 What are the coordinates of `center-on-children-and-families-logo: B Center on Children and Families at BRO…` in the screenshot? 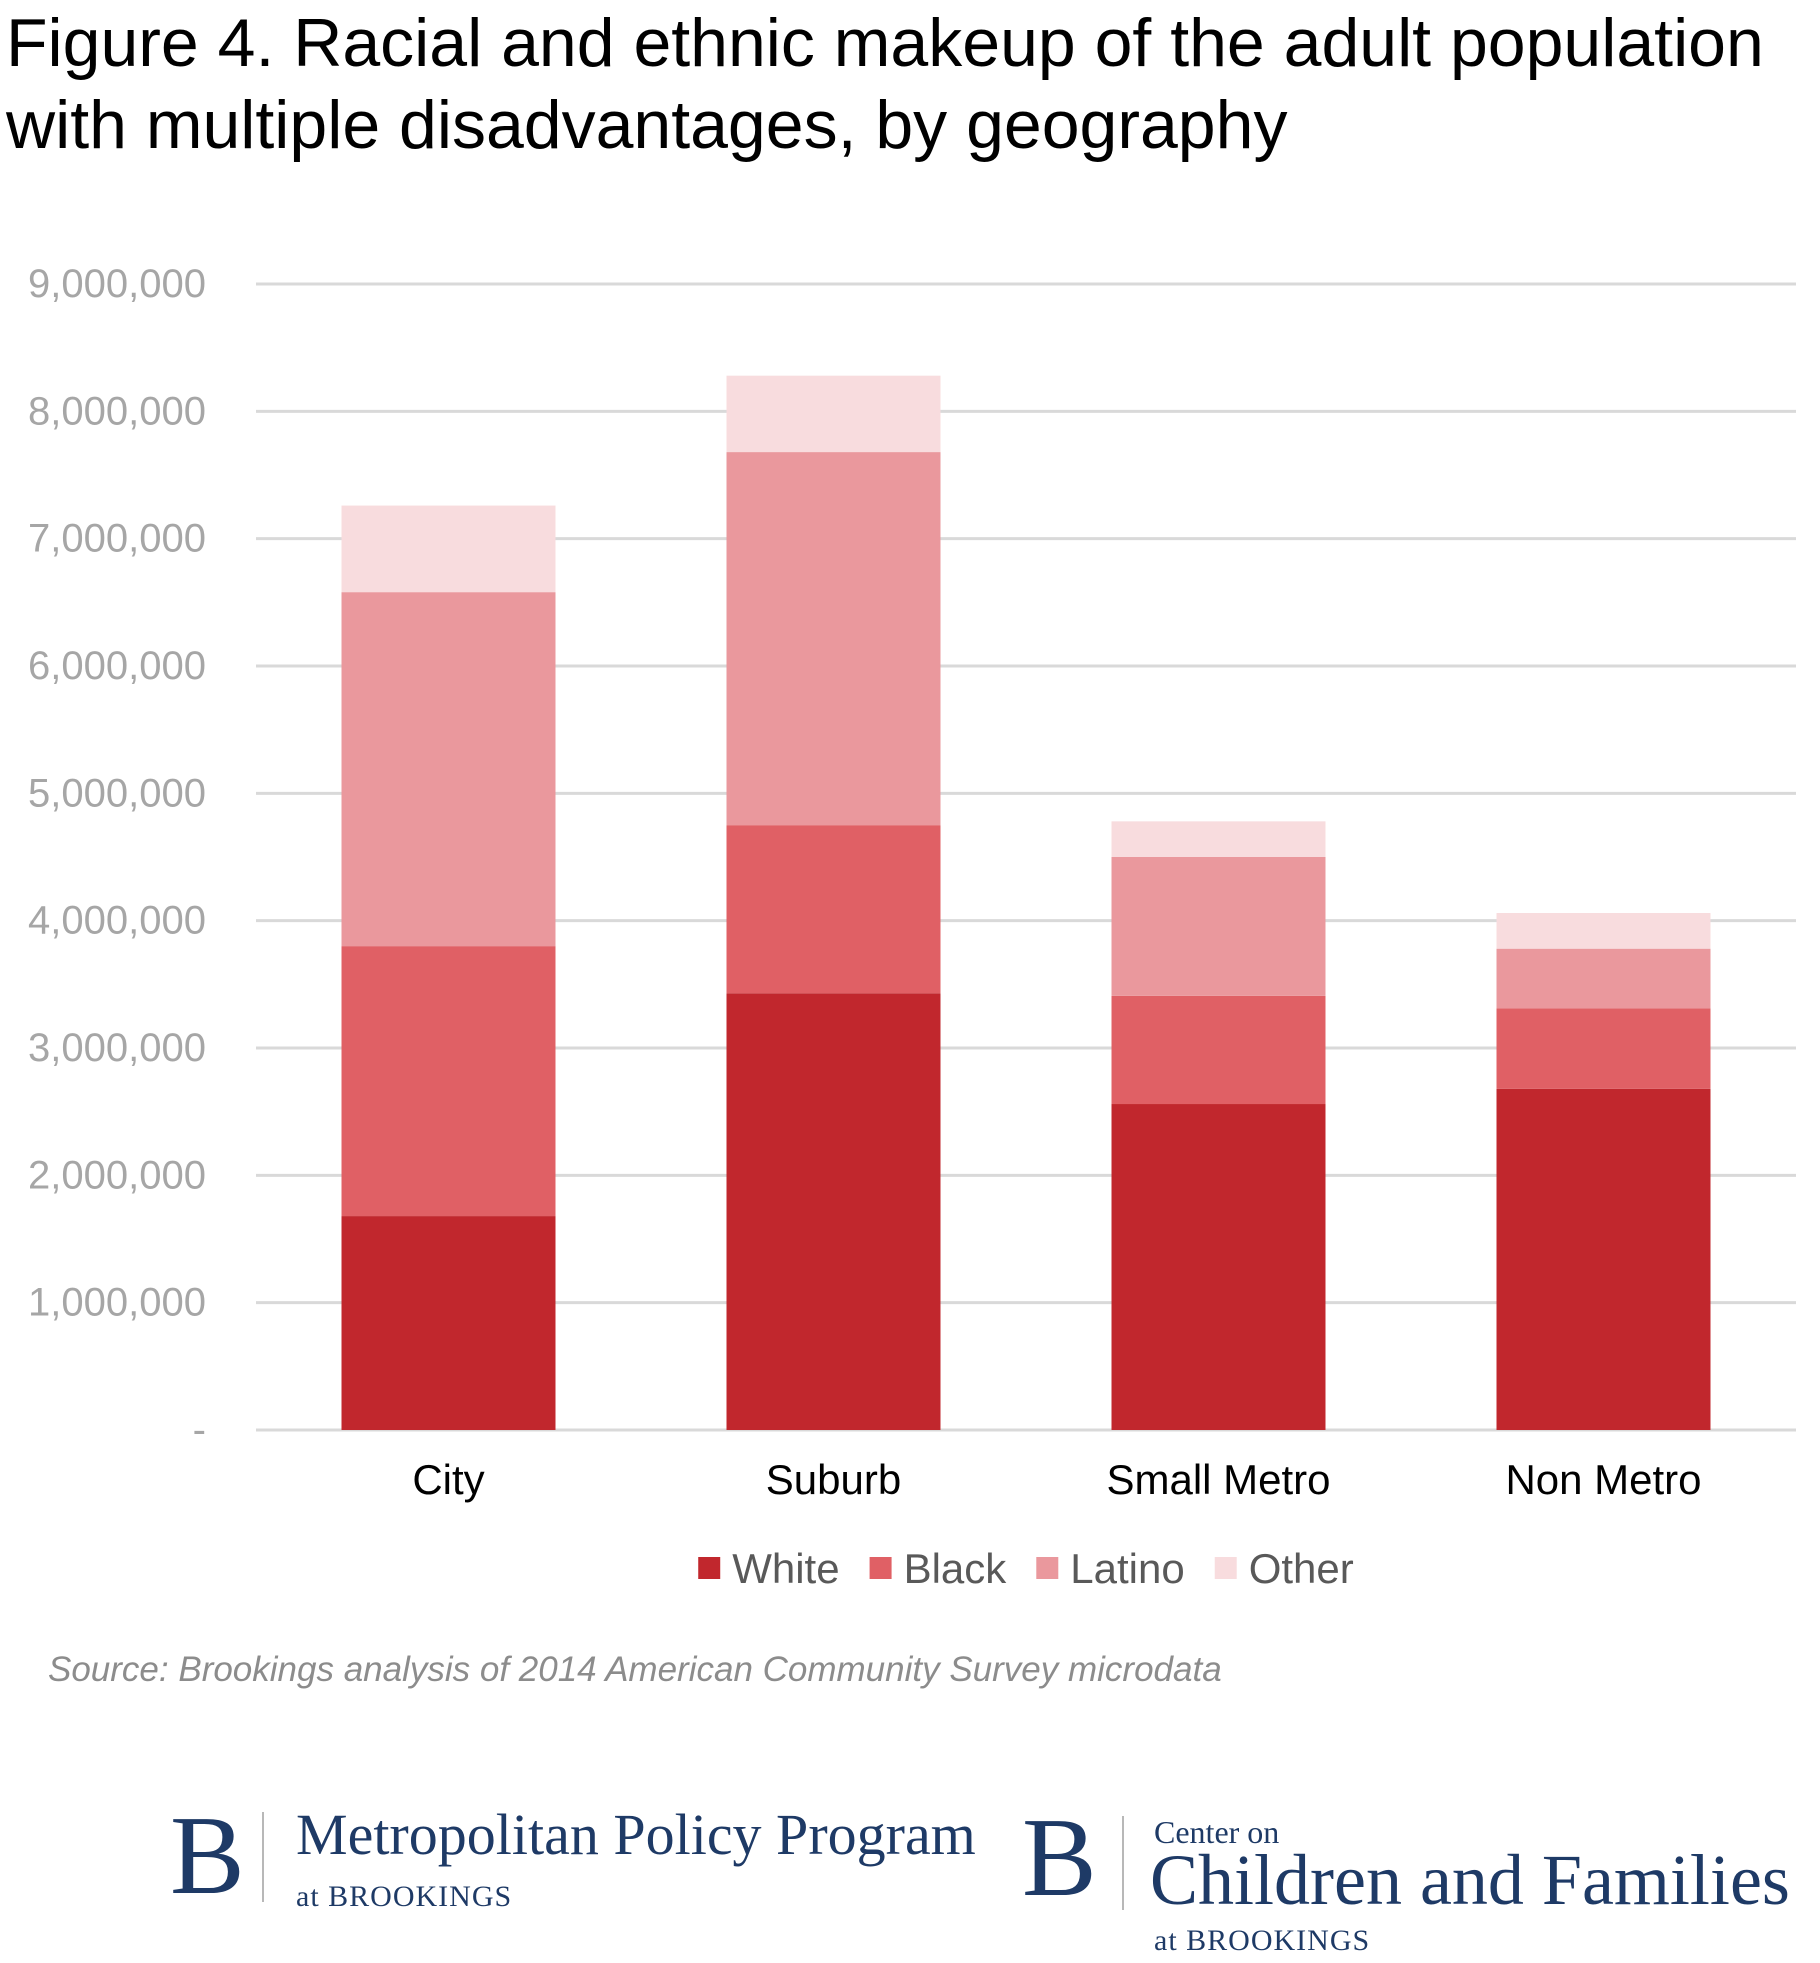 It's located at (1421, 1882).